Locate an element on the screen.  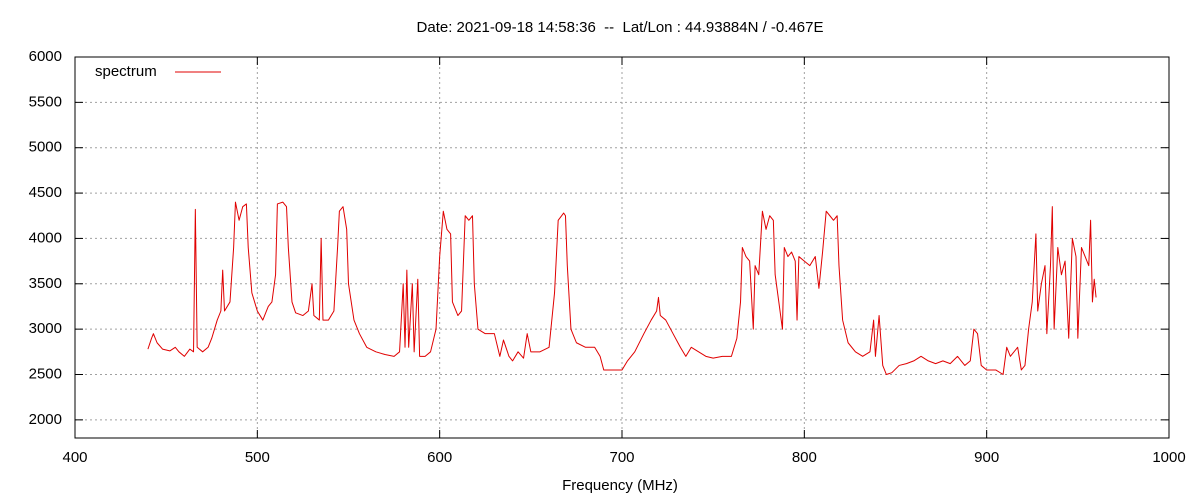
legend-label: spectrum is located at coordinates (126, 71).